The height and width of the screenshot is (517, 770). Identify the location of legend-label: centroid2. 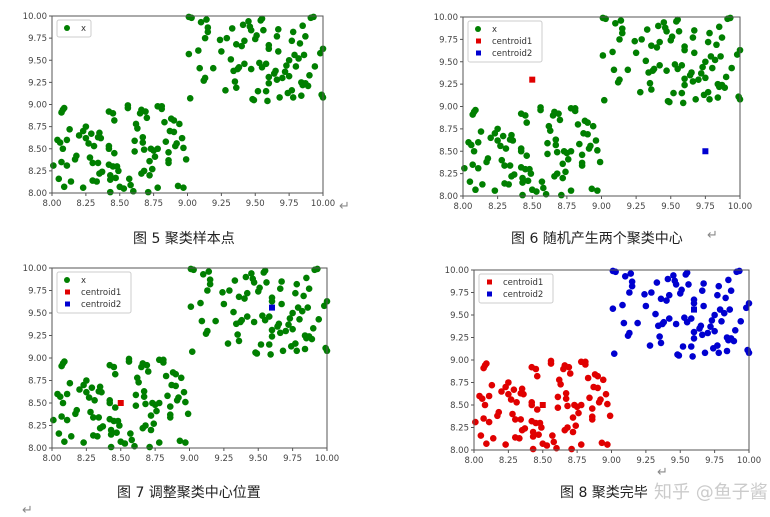
(512, 54).